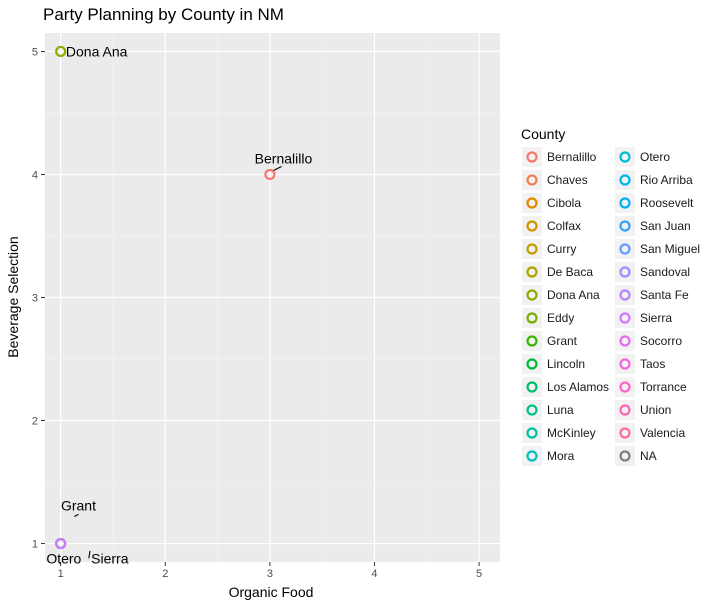  Describe the element at coordinates (561, 295) in the screenshot. I see `legend-item: Dona Ana` at that location.